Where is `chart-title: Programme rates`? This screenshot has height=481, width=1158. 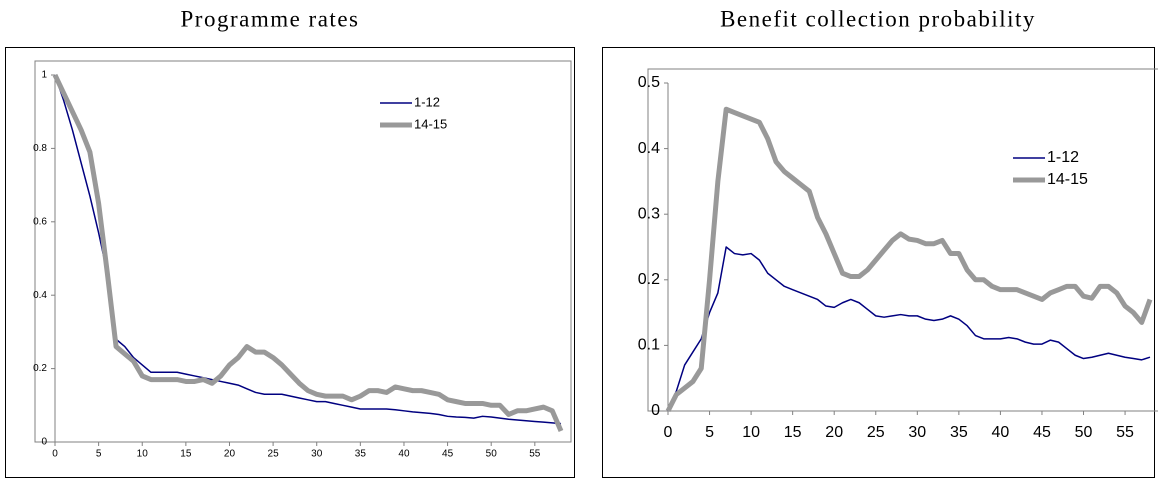 chart-title: Programme rates is located at coordinates (270, 18).